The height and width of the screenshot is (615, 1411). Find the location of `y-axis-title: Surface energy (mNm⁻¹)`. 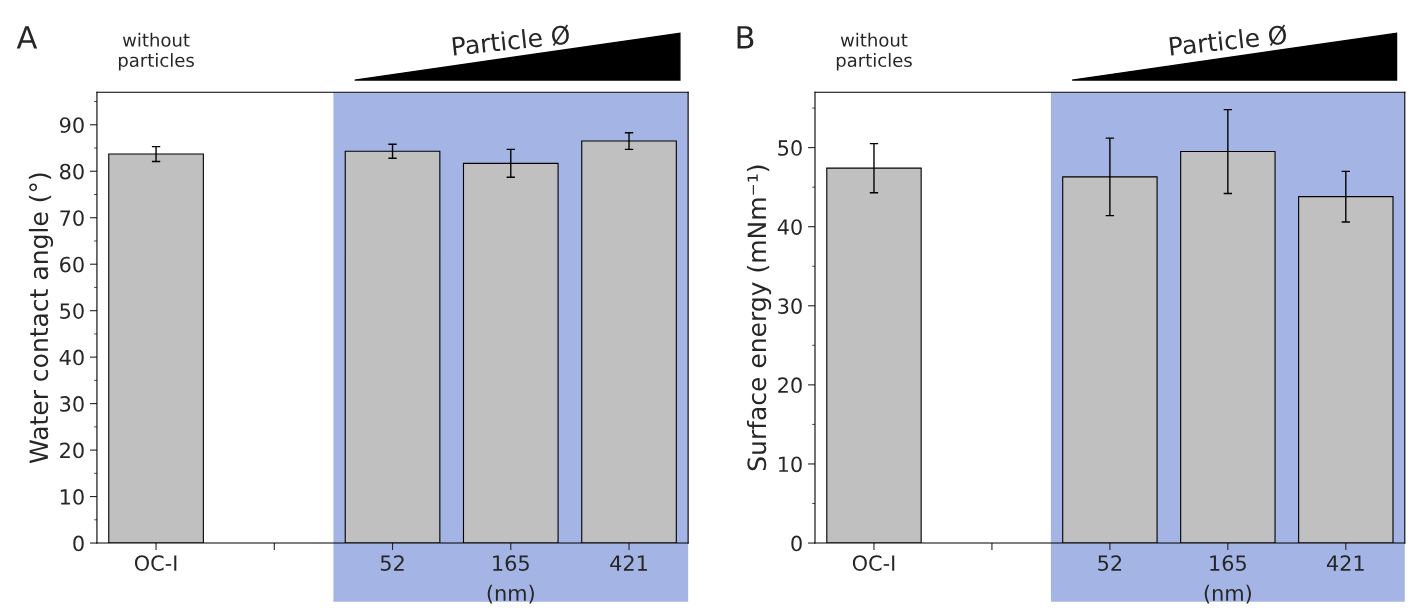

y-axis-title: Surface energy (mNm⁻¹) is located at coordinates (759, 318).